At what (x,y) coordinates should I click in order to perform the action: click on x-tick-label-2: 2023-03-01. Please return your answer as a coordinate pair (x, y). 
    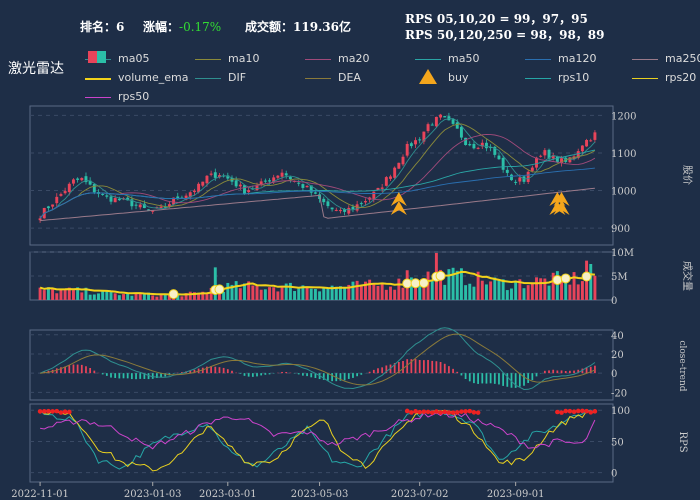
    Looking at the image, I should click on (228, 494).